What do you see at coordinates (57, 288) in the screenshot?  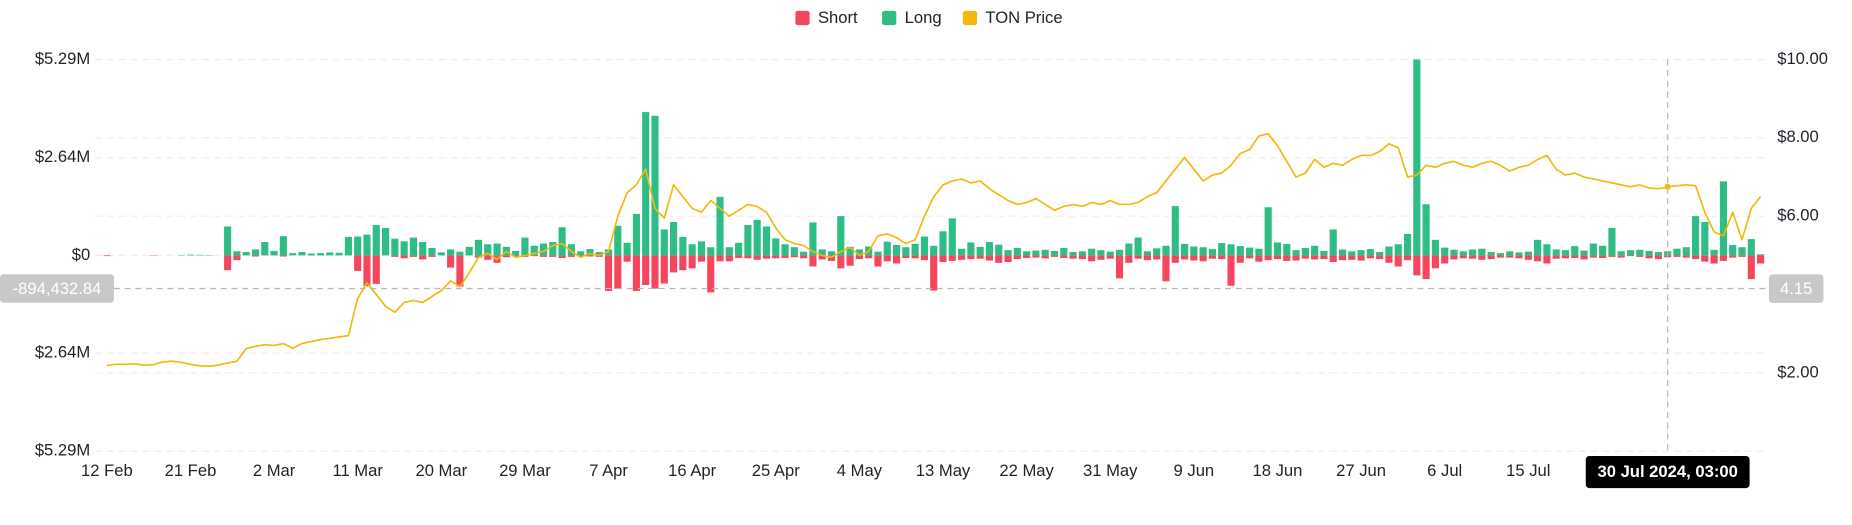 I see `crosshair-y-label: -894,432.84` at bounding box center [57, 288].